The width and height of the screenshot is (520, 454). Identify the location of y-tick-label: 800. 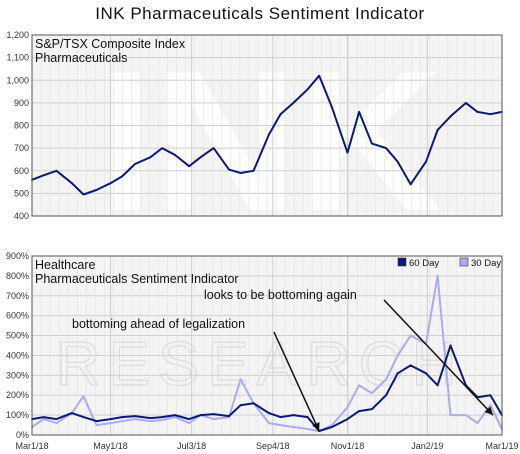
(21, 126).